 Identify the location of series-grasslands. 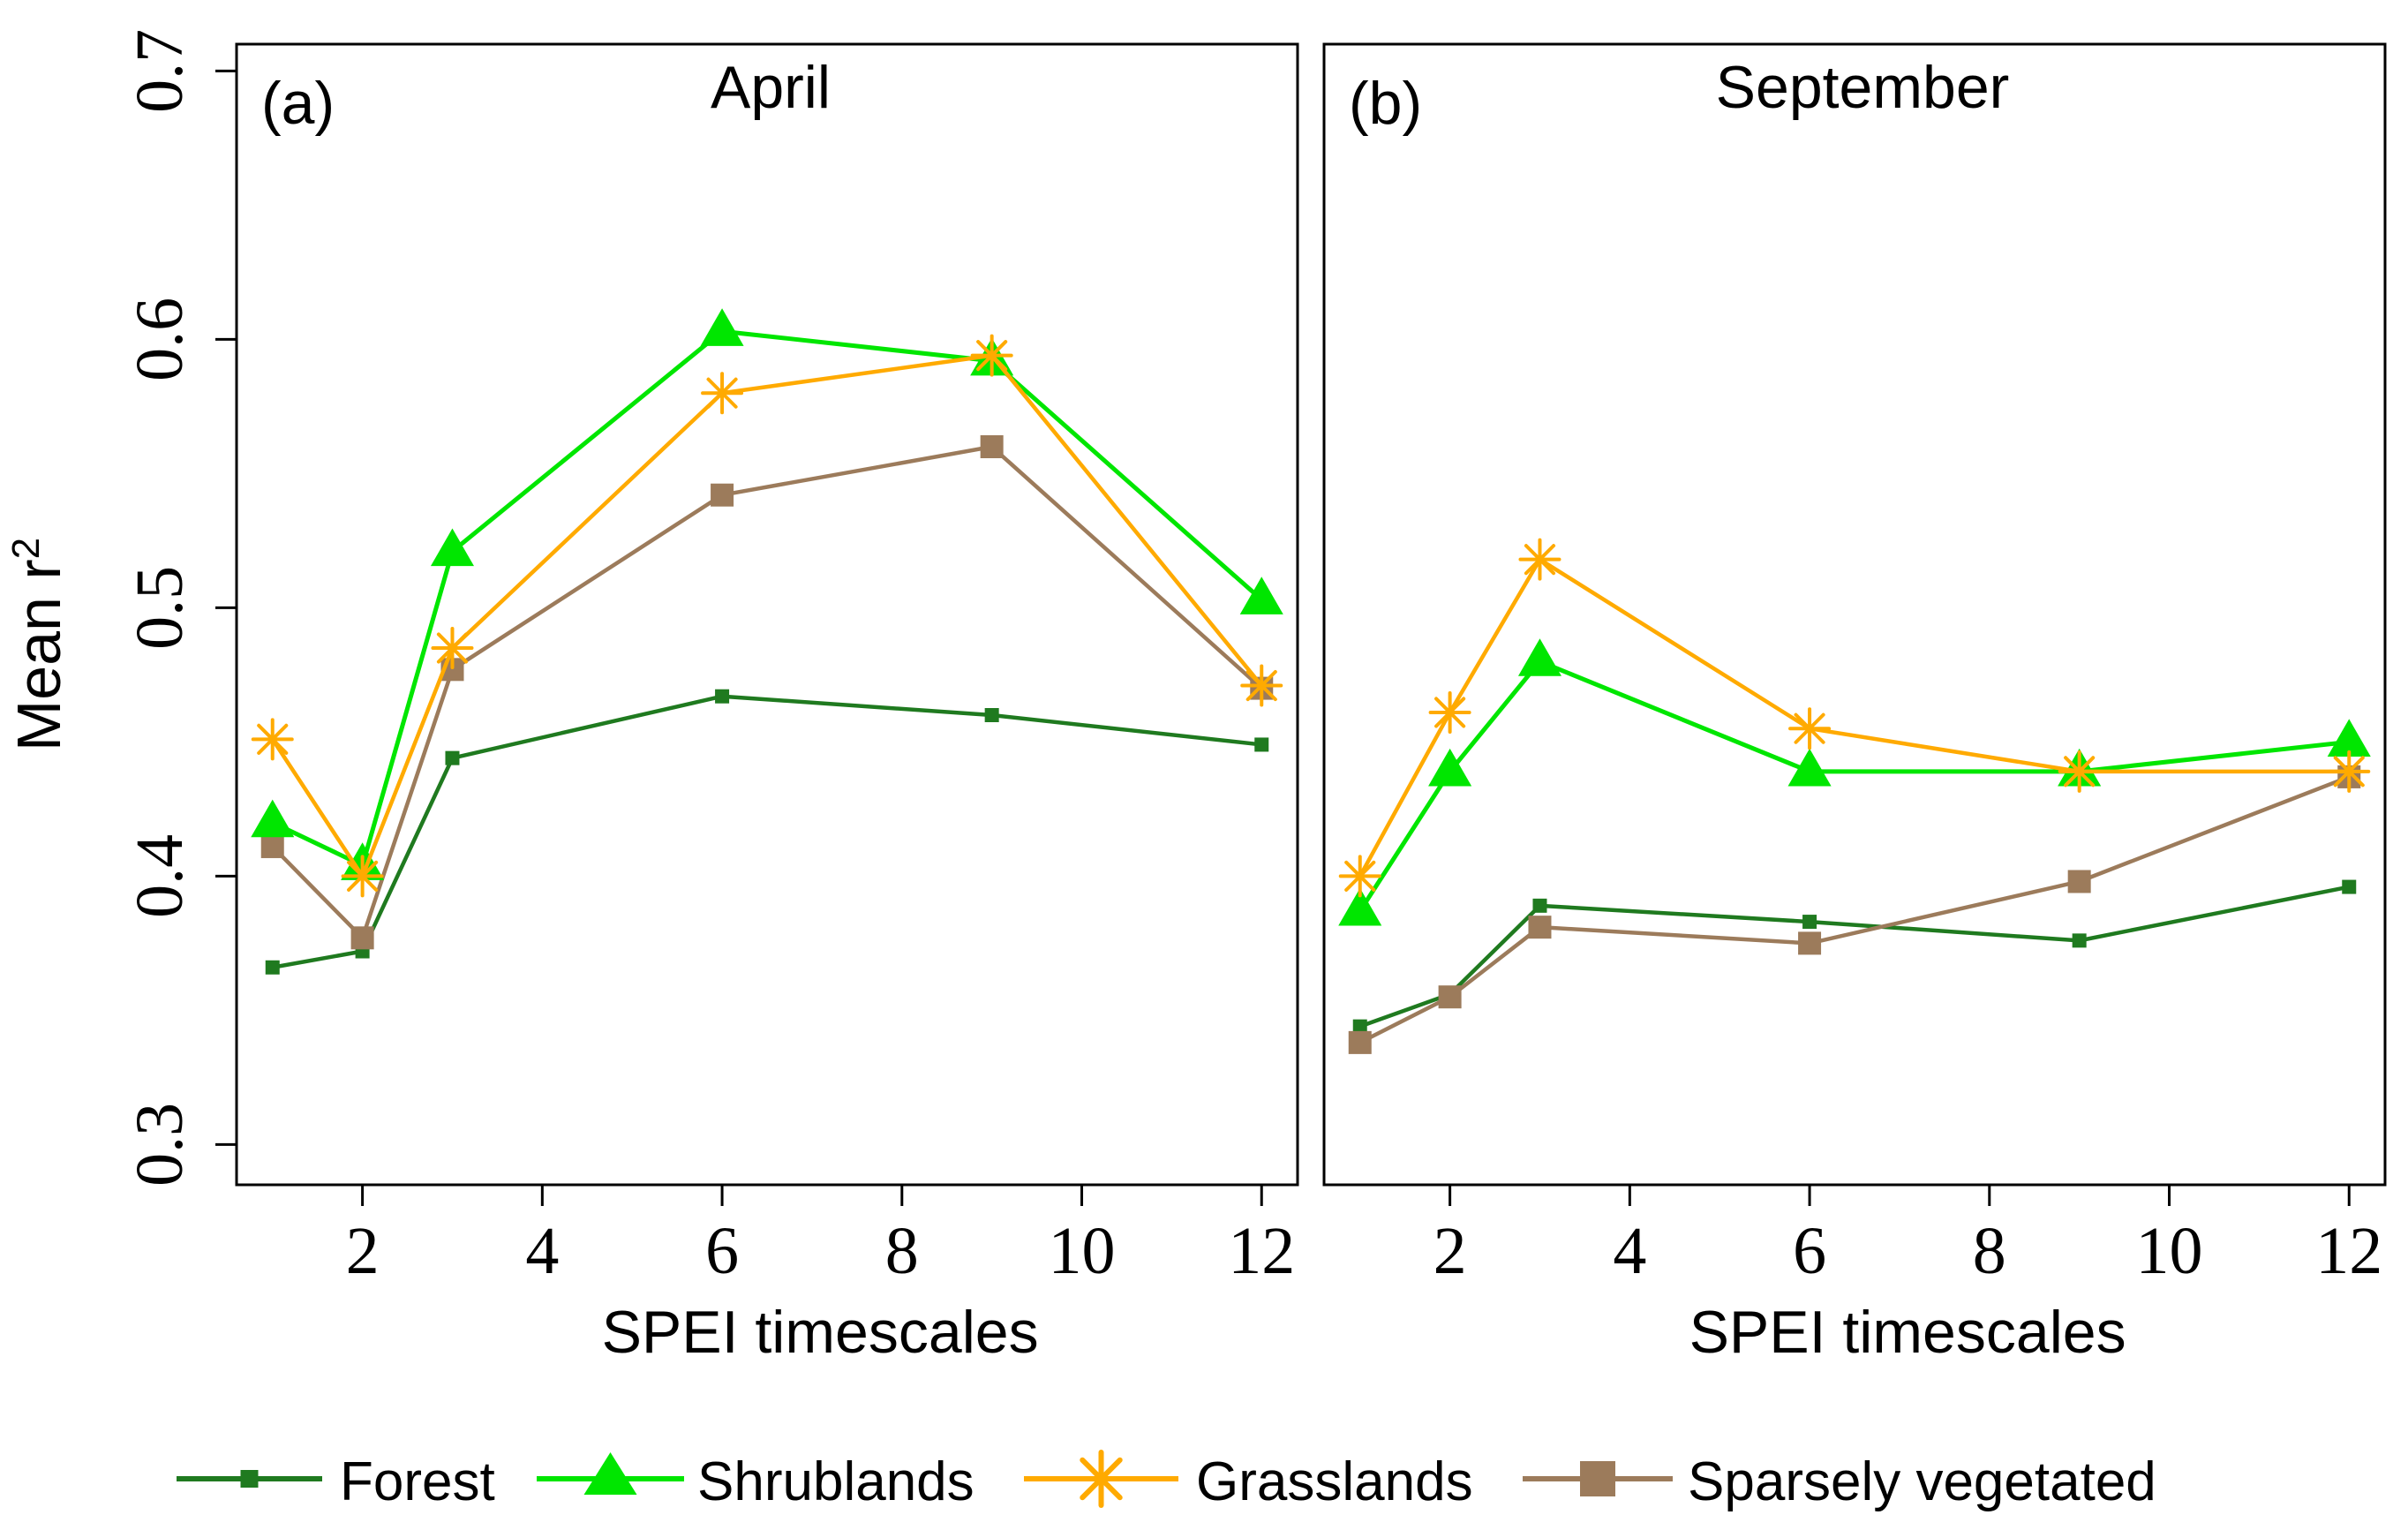
(1854, 718).